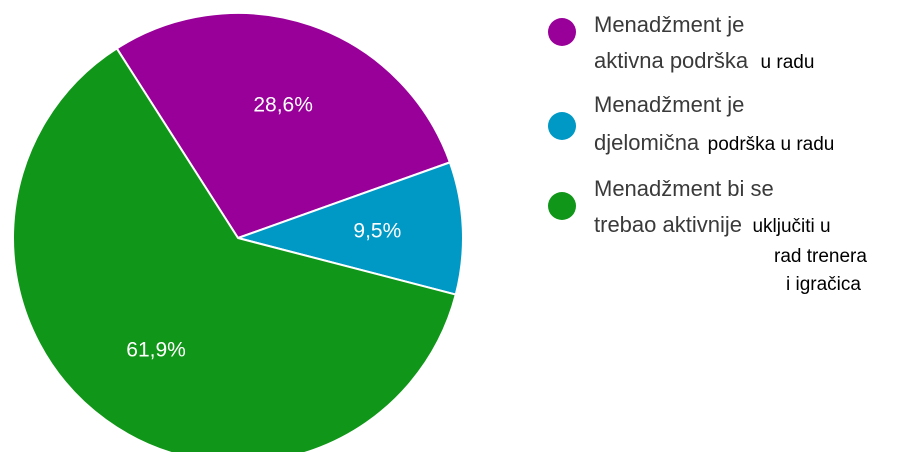 The height and width of the screenshot is (452, 915). Describe the element at coordinates (671, 60) in the screenshot. I see `legend-text: aktivna podrška` at that location.